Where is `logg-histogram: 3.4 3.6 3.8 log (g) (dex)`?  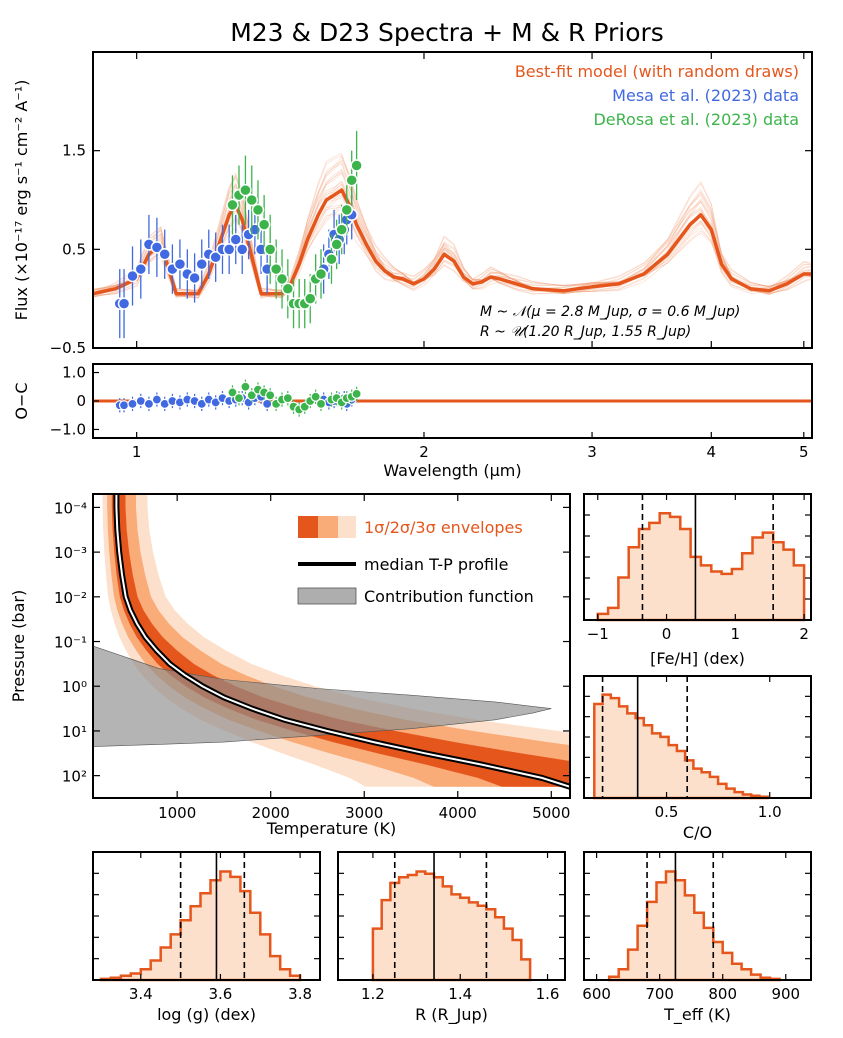 logg-histogram: 3.4 3.6 3.8 log (g) (dex) is located at coordinates (206, 937).